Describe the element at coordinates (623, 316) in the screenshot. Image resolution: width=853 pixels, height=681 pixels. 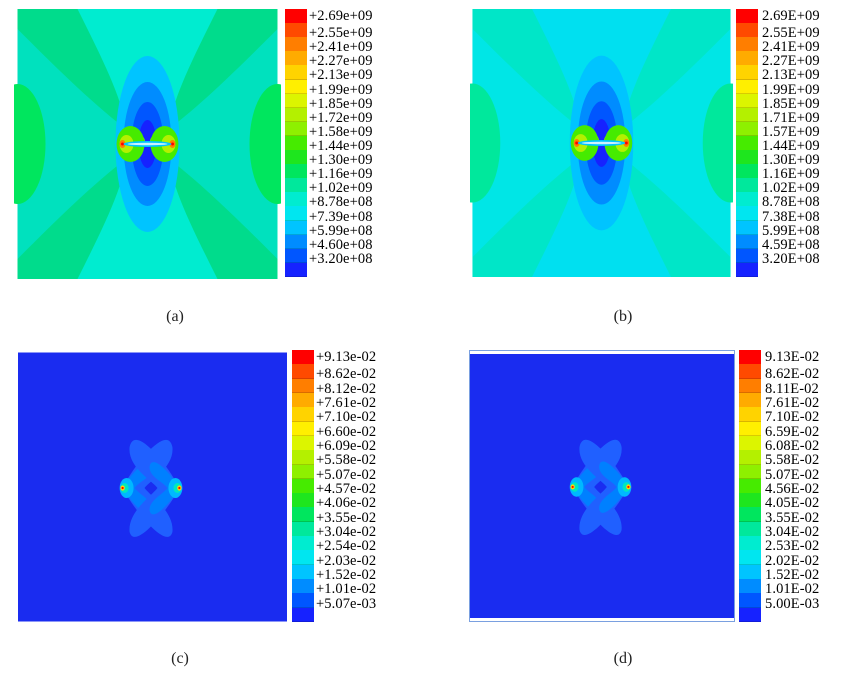
I see `caption-b: (b)` at that location.